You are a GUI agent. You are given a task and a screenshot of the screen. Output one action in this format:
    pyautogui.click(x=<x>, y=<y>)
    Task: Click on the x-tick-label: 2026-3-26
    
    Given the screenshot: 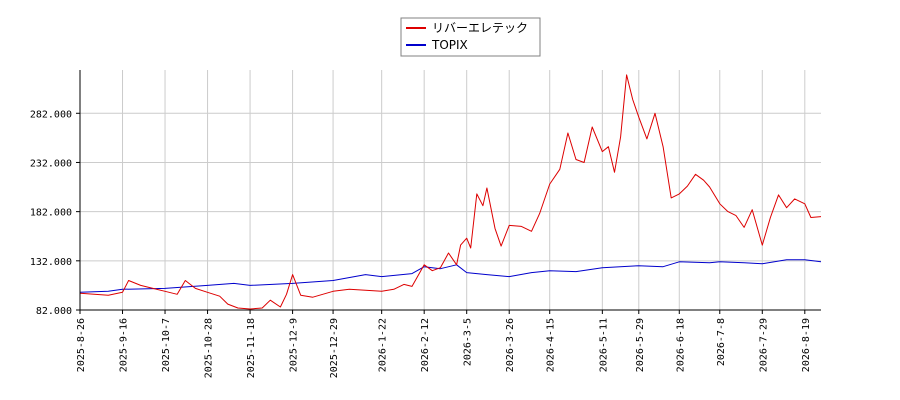 What is the action you would take?
    pyautogui.click(x=510, y=345)
    